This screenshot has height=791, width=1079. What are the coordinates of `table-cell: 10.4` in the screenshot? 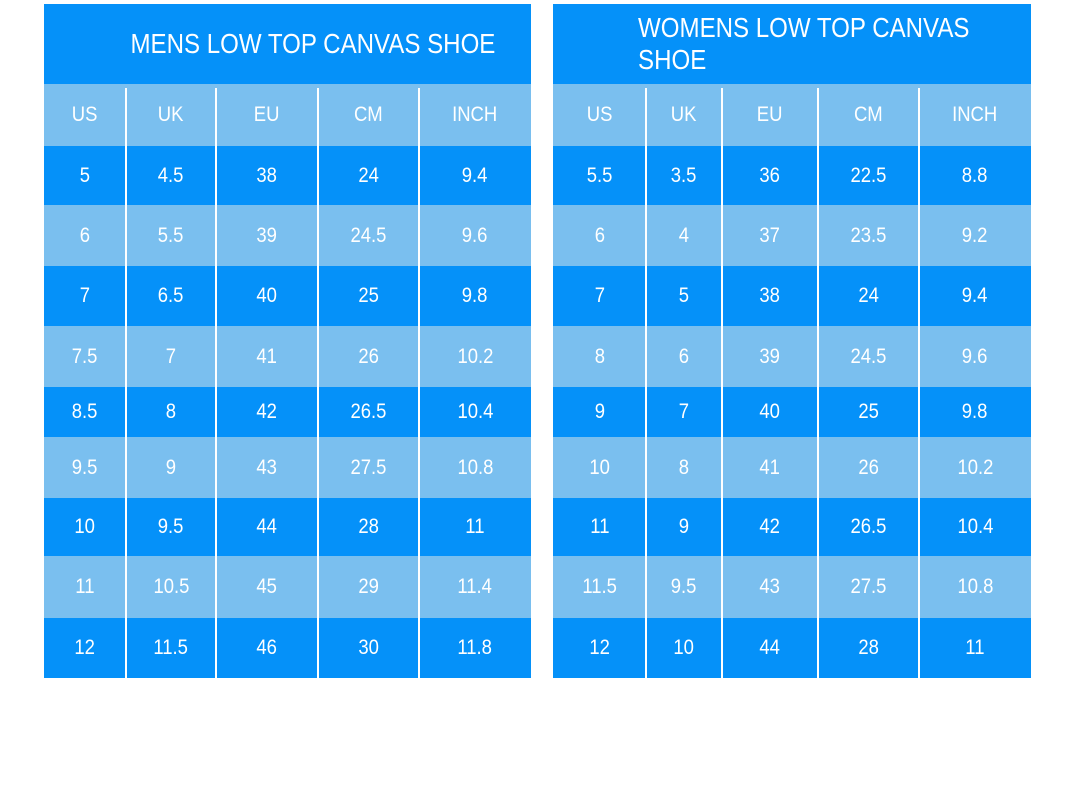 It's located at (975, 527).